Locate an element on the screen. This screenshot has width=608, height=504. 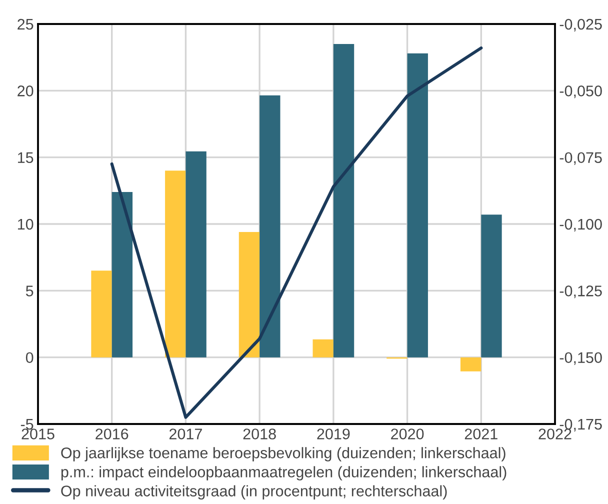
y-tick-label: 10 is located at coordinates (26, 224).